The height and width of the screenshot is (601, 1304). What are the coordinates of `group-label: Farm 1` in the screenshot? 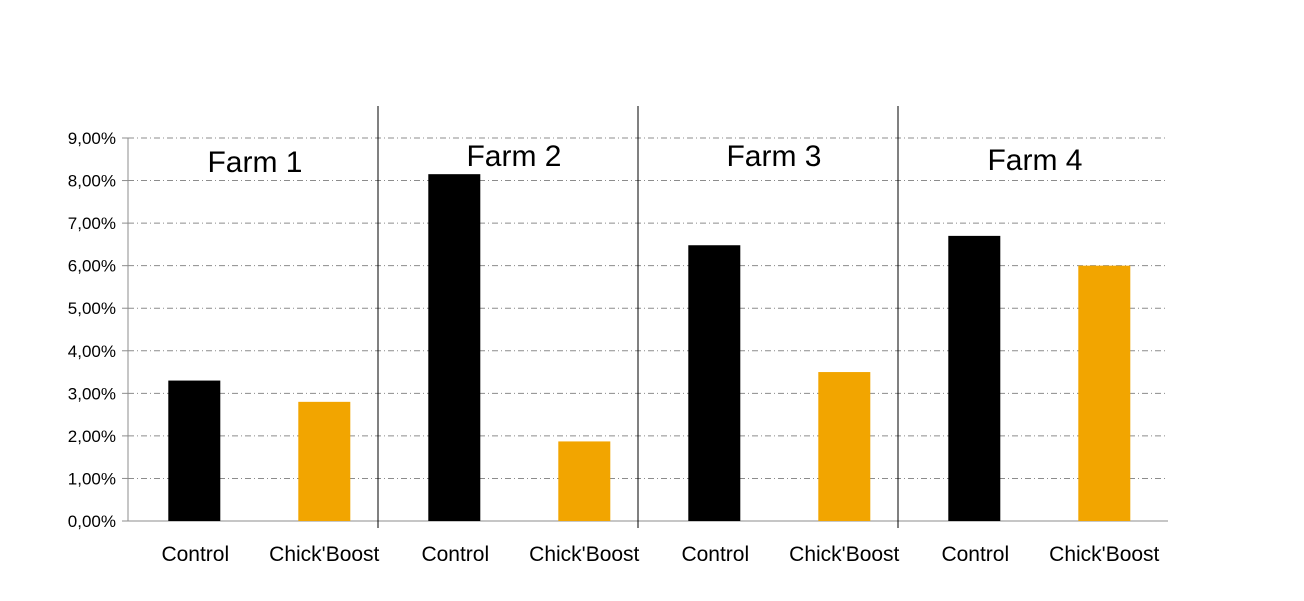 It's located at (254, 162).